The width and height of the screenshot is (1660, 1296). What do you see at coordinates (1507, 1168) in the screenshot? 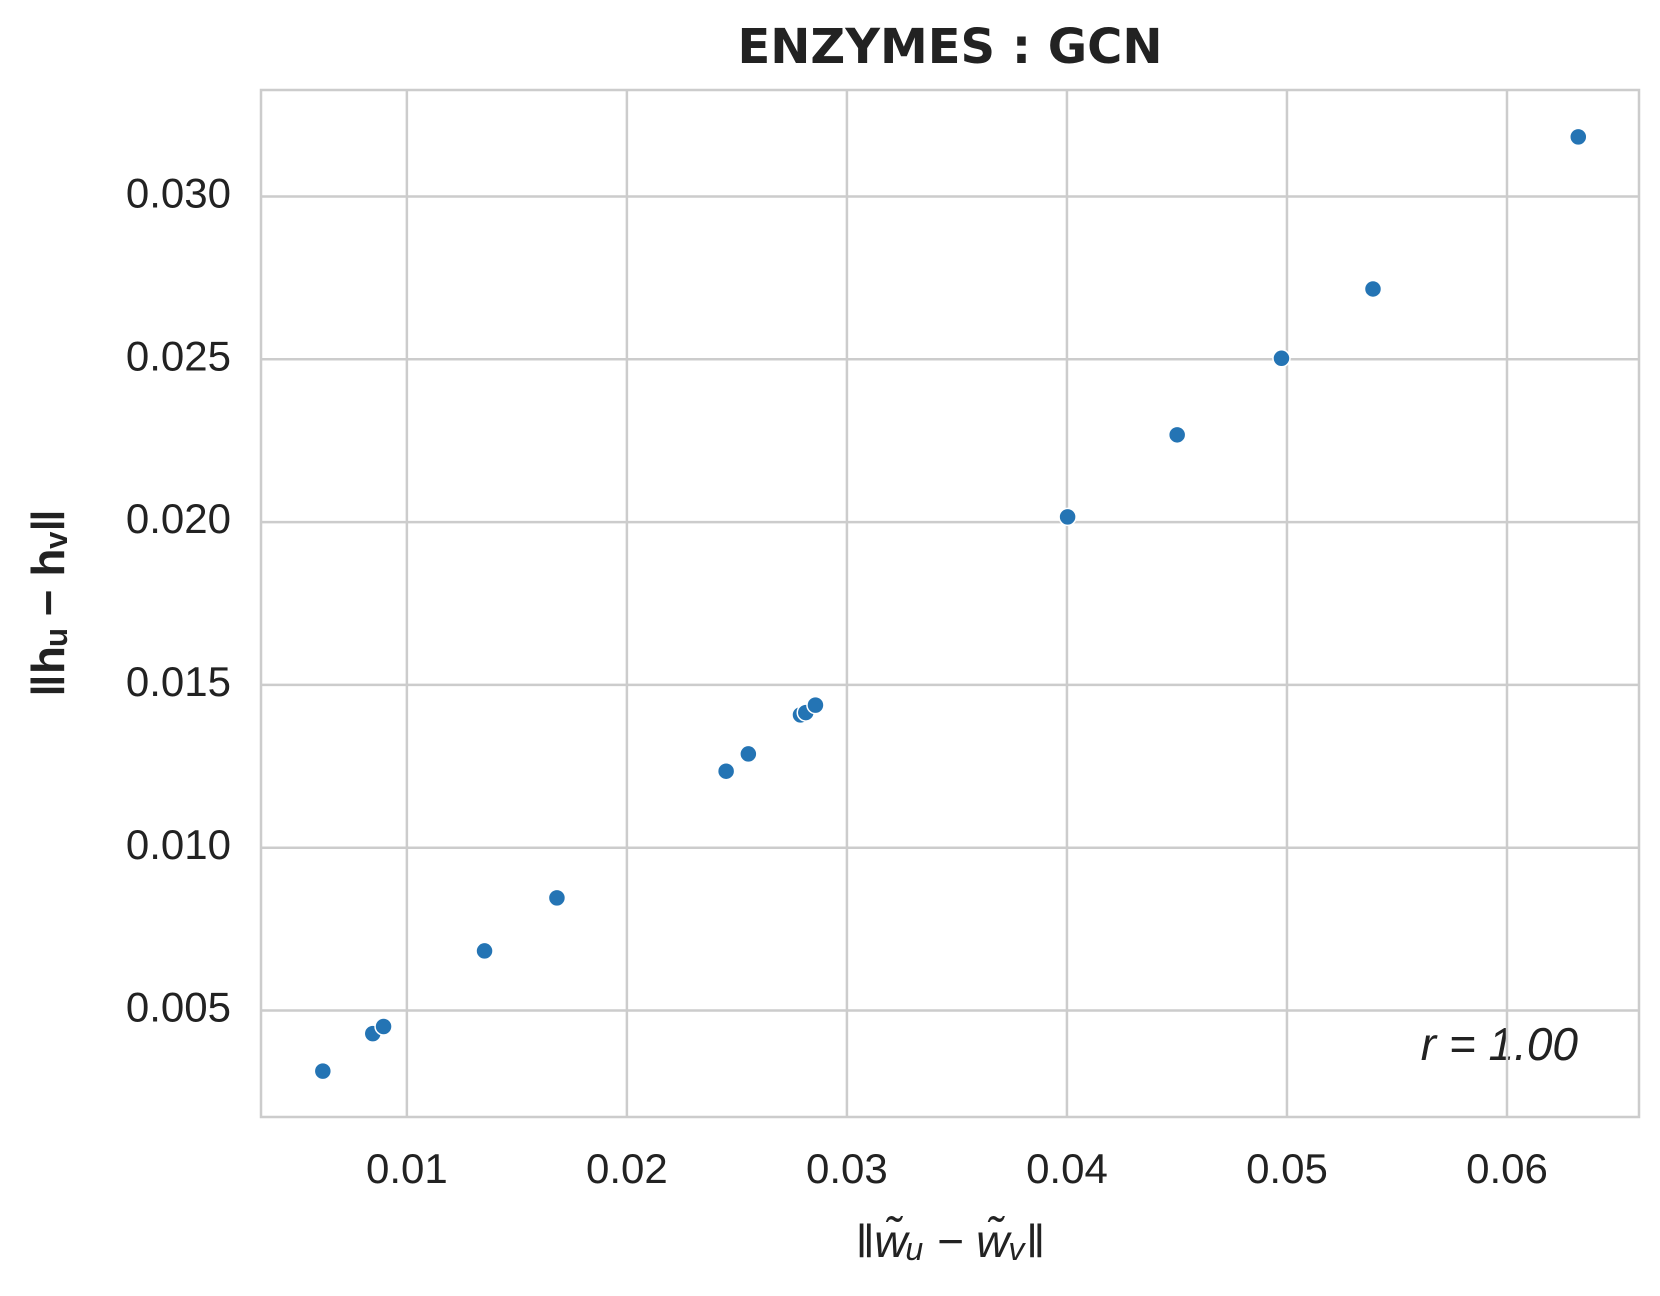
I see `x-tick-label: 0.06` at bounding box center [1507, 1168].